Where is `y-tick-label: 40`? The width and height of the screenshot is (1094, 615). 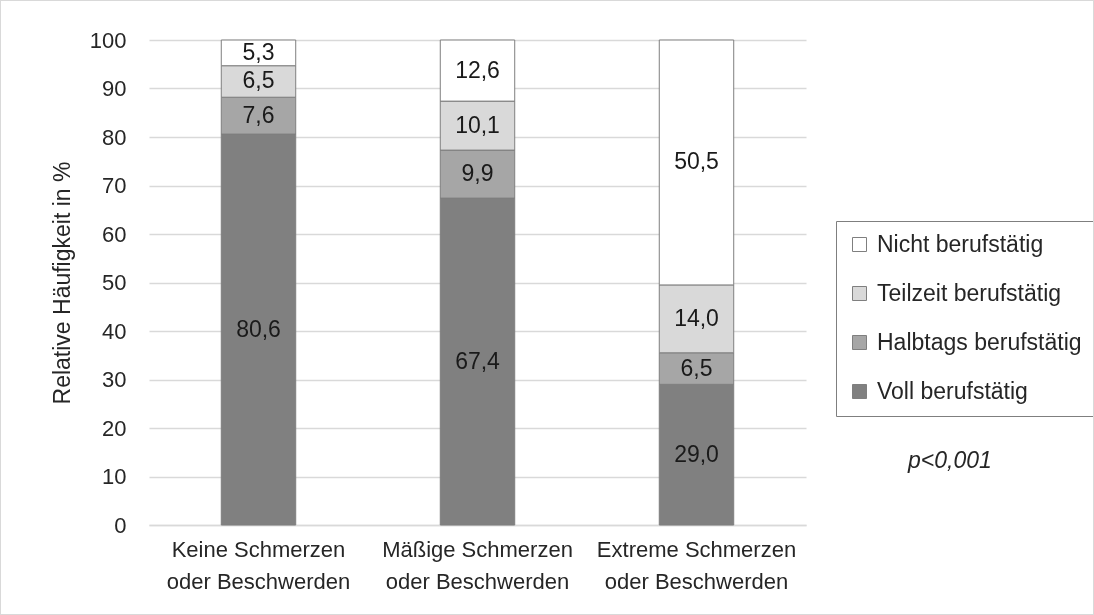
y-tick-label: 40 is located at coordinates (114, 331).